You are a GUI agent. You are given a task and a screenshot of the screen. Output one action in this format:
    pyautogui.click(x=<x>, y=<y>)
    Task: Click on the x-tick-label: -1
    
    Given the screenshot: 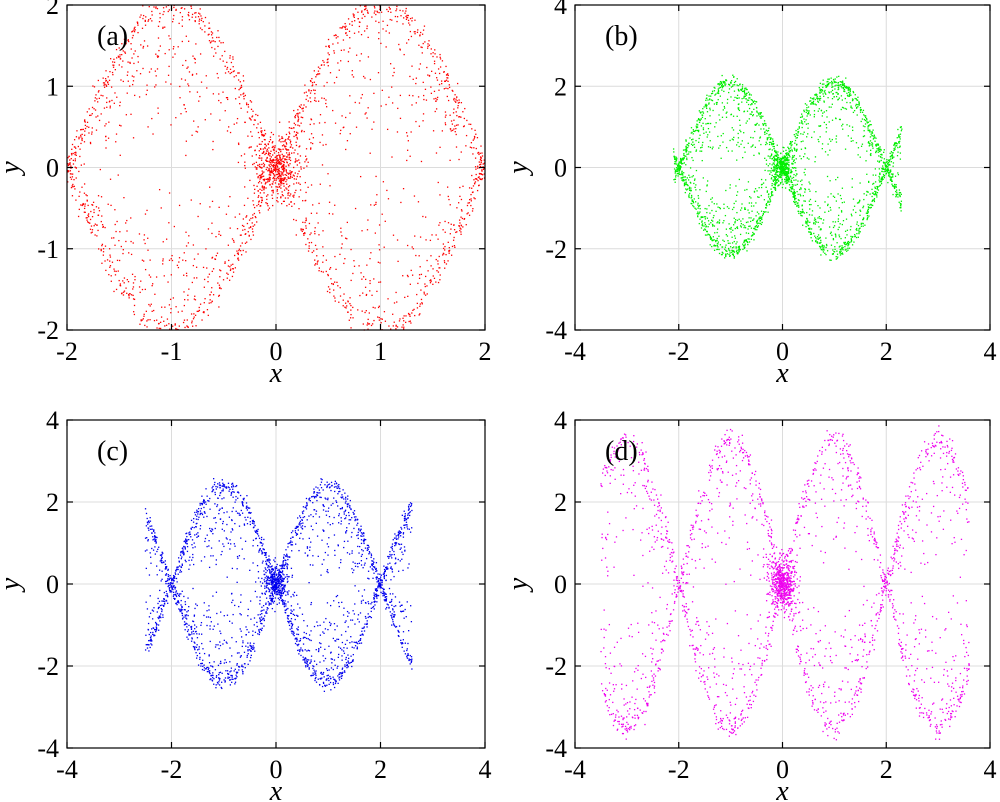 What is the action you would take?
    pyautogui.click(x=172, y=351)
    